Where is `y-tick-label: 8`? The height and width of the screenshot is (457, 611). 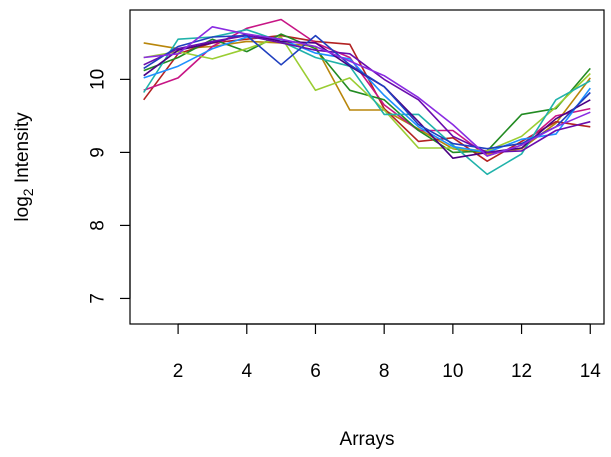
y-tick-label: 8 is located at coordinates (98, 225).